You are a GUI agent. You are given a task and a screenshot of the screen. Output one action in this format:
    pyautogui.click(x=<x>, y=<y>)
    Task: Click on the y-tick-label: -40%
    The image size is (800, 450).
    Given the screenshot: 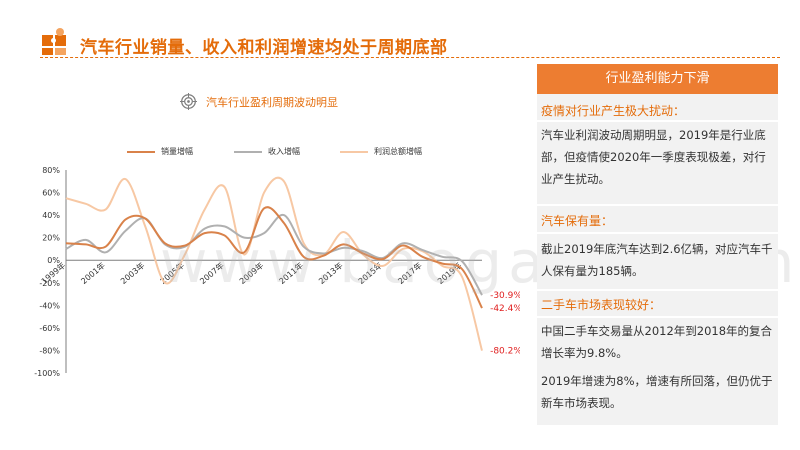 What is the action you would take?
    pyautogui.click(x=49, y=305)
    